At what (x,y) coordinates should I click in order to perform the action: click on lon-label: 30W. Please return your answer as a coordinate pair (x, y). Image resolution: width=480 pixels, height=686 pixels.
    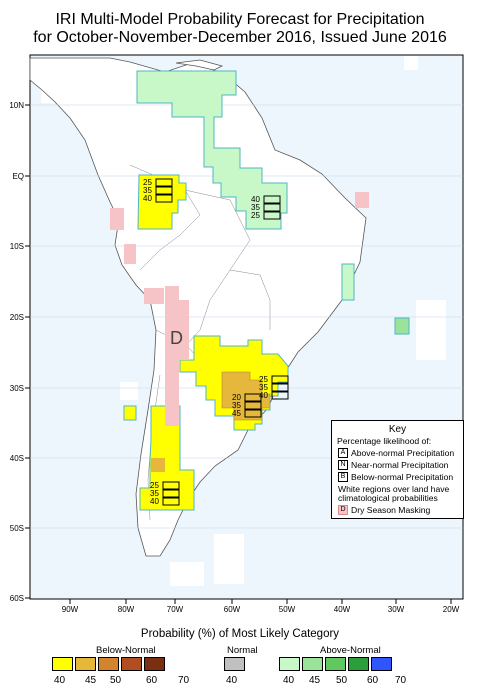
    Looking at the image, I should click on (396, 609).